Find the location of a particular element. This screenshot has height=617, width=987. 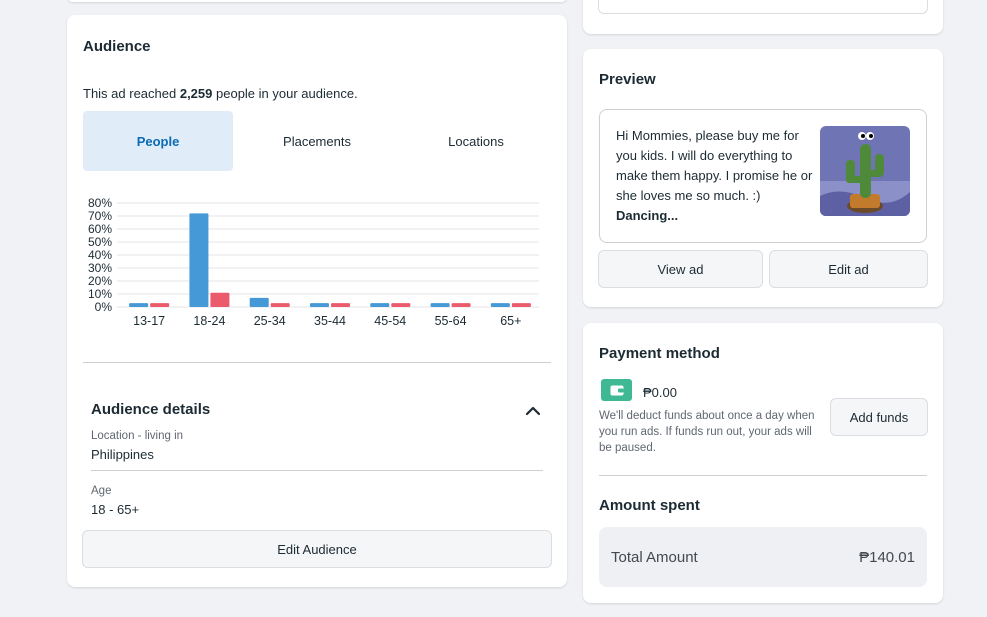

reach-count: 2,259 is located at coordinates (196, 93).